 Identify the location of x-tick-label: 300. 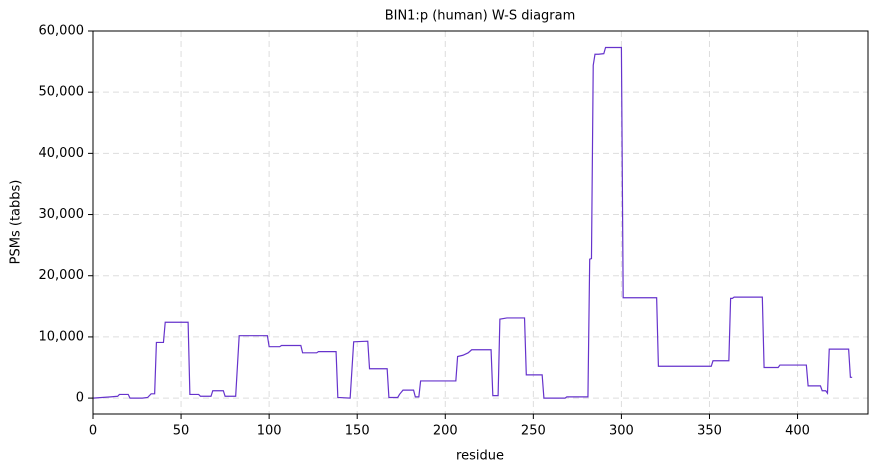
(621, 431).